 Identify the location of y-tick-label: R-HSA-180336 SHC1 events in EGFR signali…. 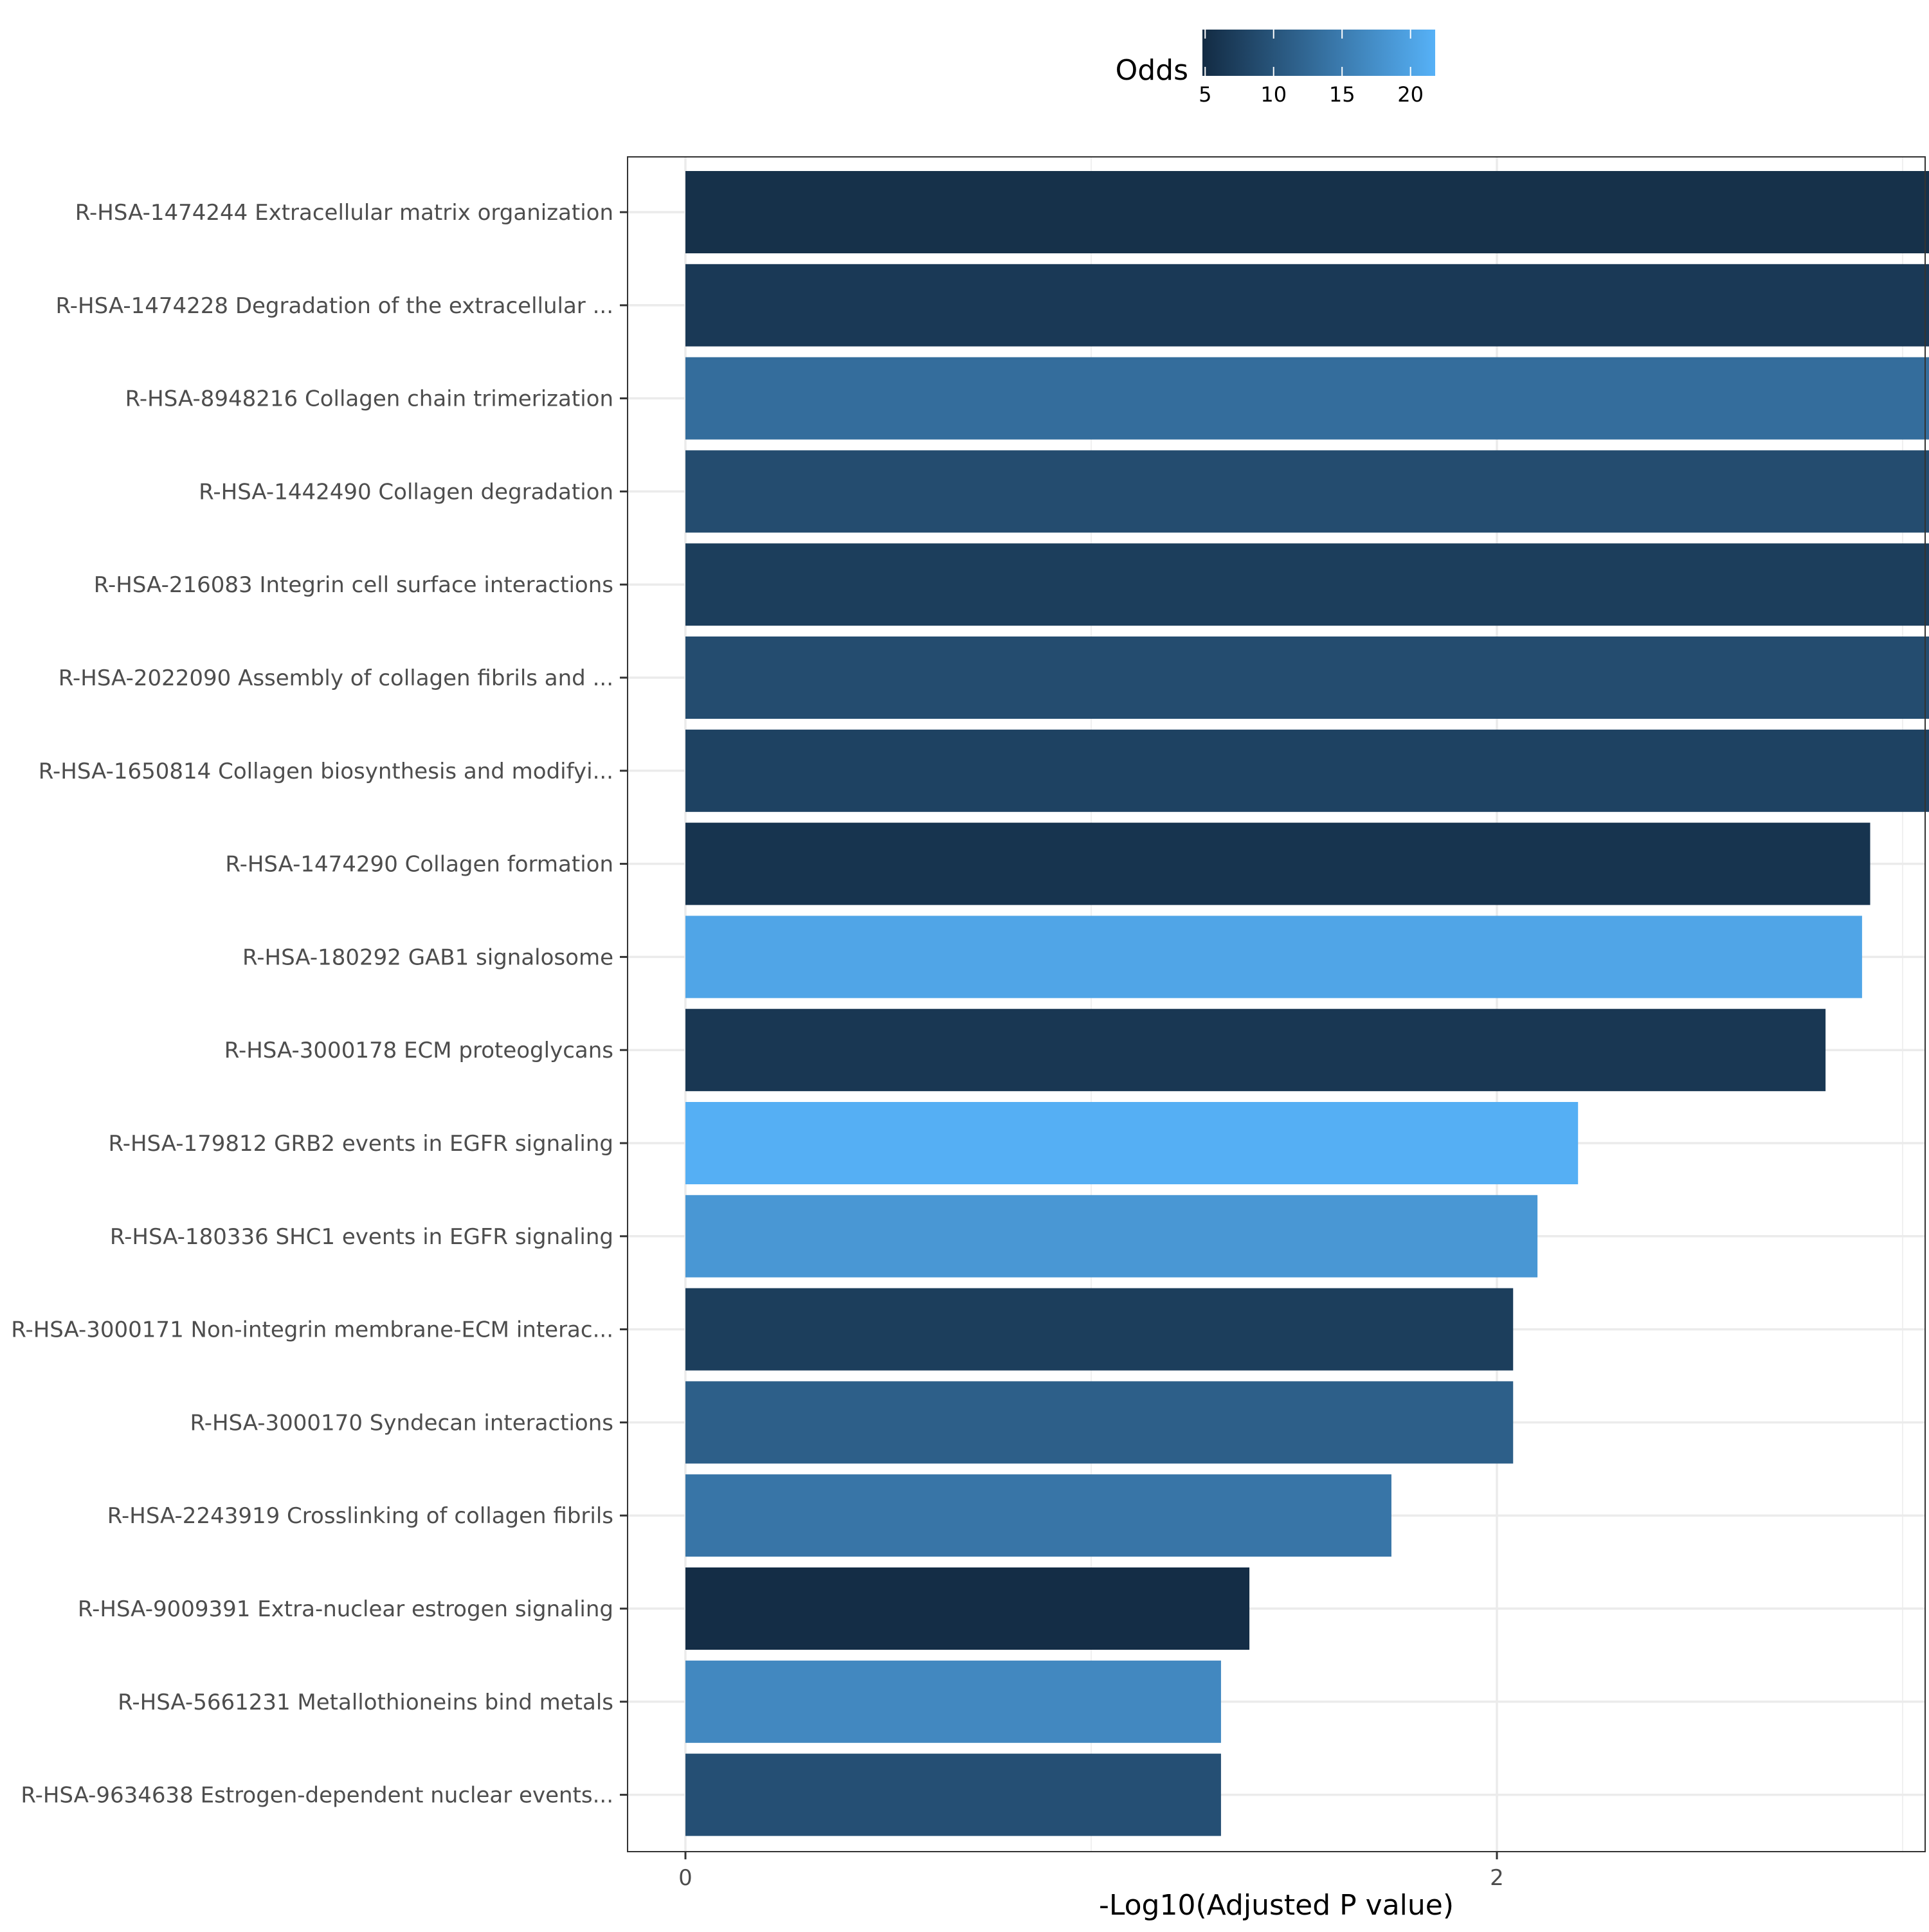
(361, 1237).